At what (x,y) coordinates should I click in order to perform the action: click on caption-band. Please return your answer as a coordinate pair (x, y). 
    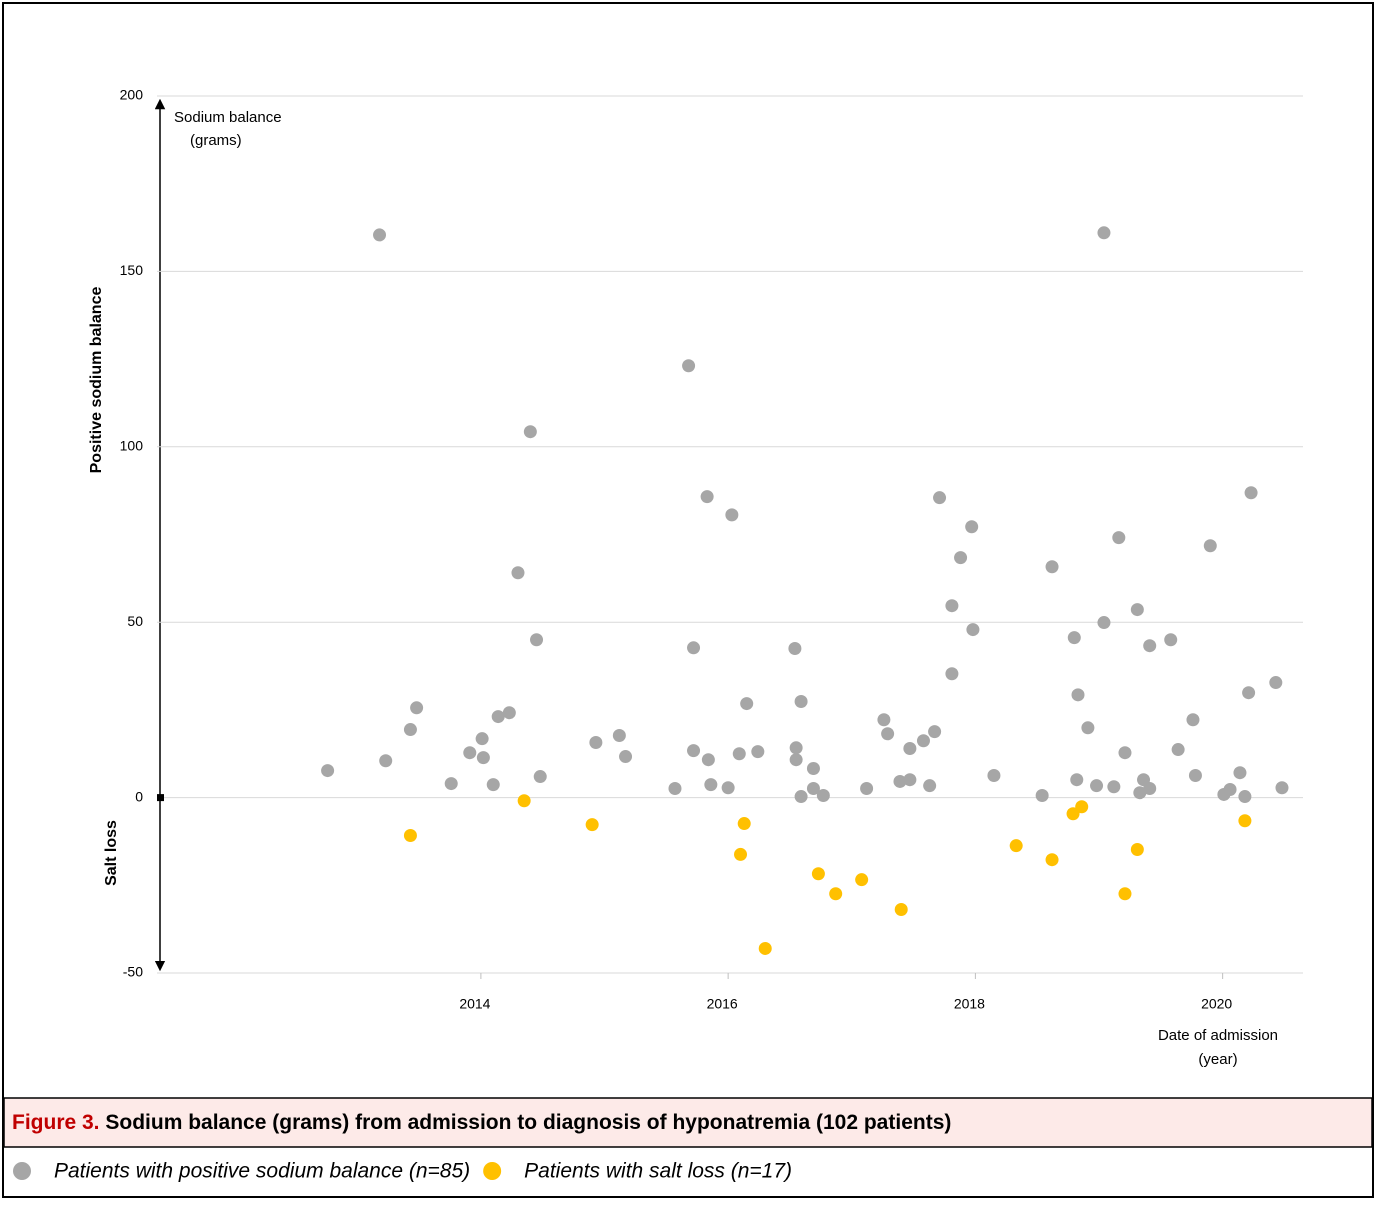
    Looking at the image, I should click on (688, 1122).